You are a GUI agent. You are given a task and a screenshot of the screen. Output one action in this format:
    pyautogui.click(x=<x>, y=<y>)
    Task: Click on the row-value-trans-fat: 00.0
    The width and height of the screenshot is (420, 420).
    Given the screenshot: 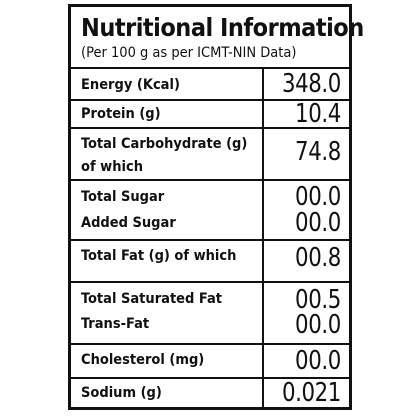 What is the action you would take?
    pyautogui.click(x=318, y=325)
    